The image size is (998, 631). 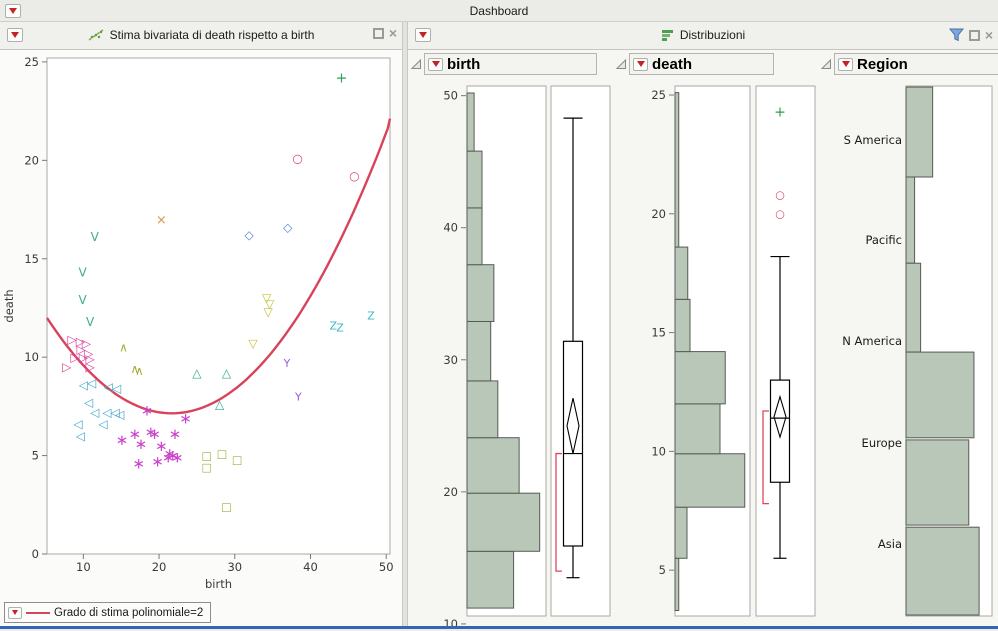 What do you see at coordinates (9, 305) in the screenshot?
I see `svg-text: death` at bounding box center [9, 305].